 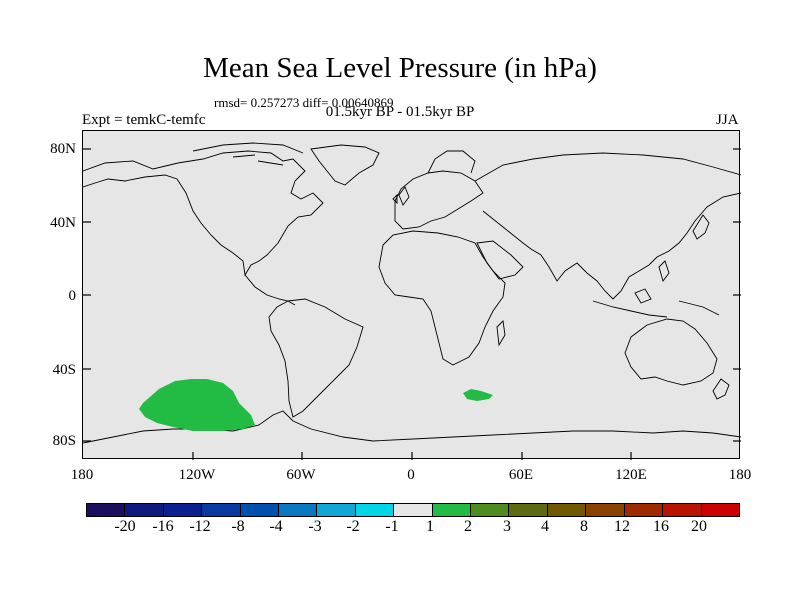 I want to click on colorbar-label: 3, so click(x=507, y=526).